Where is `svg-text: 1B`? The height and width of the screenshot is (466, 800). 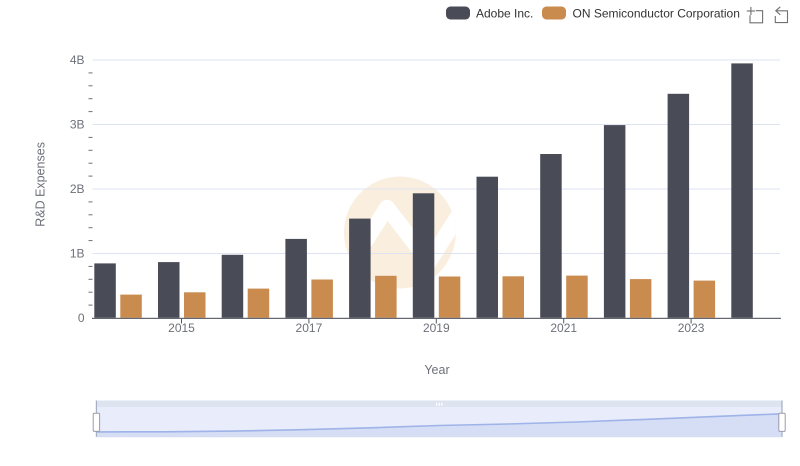 svg-text: 1B is located at coordinates (77, 254).